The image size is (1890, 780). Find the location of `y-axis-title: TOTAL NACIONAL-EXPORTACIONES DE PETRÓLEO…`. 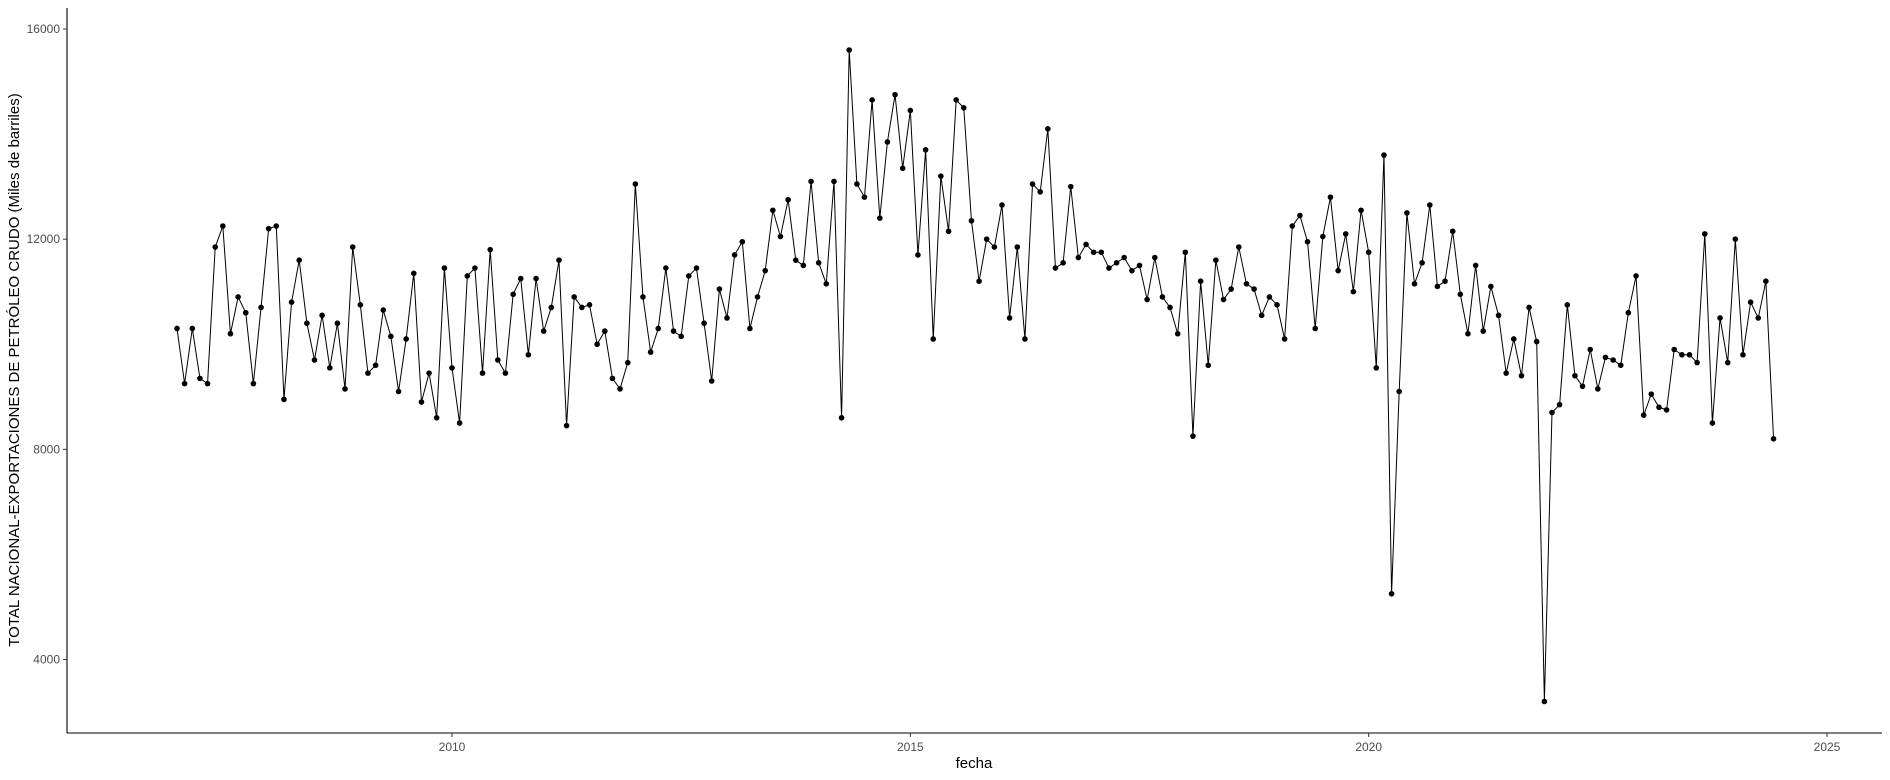

y-axis-title: TOTAL NACIONAL-EXPORTACIONES DE PETRÓLEO… is located at coordinates (14, 369).